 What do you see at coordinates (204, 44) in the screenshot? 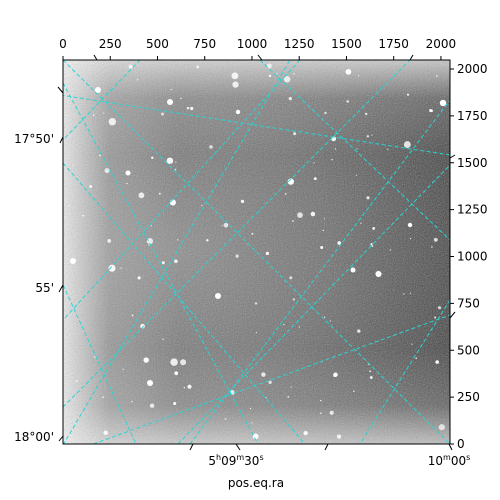
I see `x-top-tick-label-3: 750` at bounding box center [204, 44].